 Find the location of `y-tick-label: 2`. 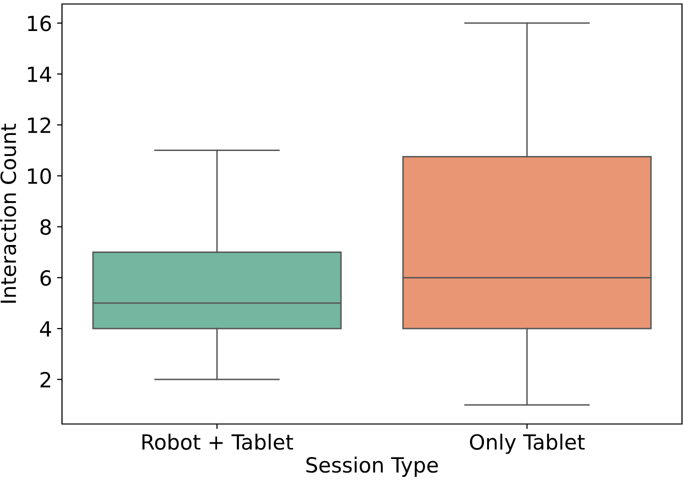

y-tick-label: 2 is located at coordinates (45, 380).